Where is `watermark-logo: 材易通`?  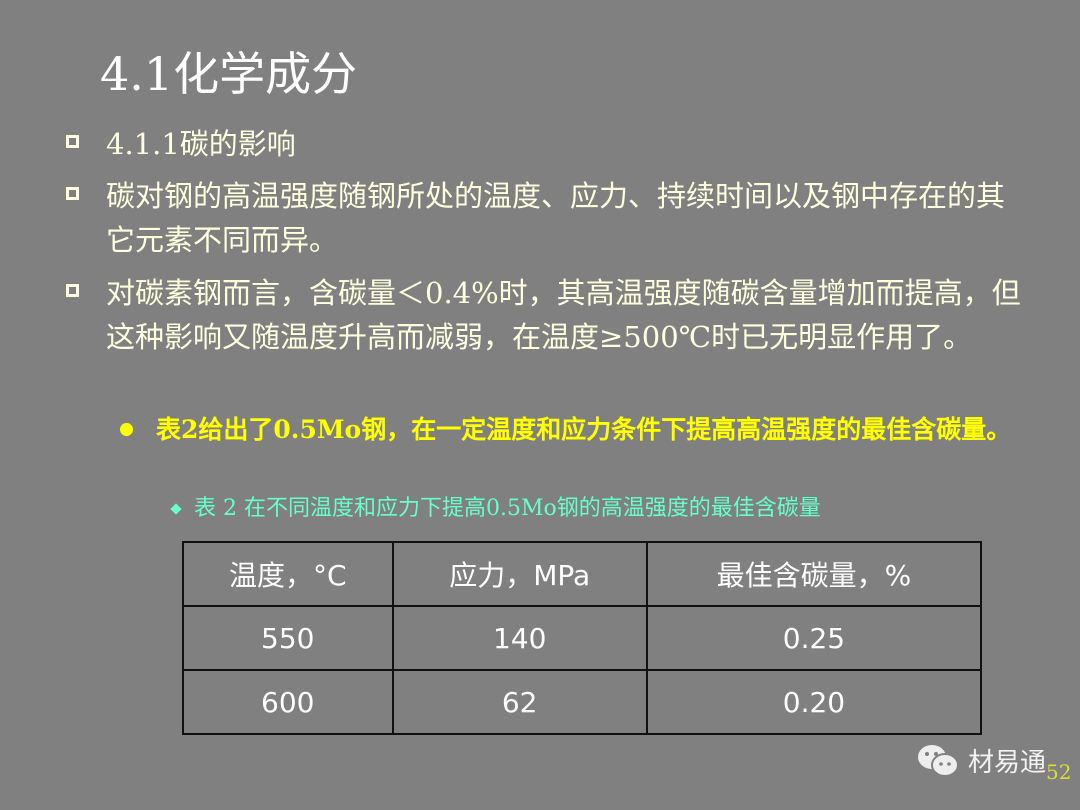
watermark-logo: 材易通 is located at coordinates (981, 760).